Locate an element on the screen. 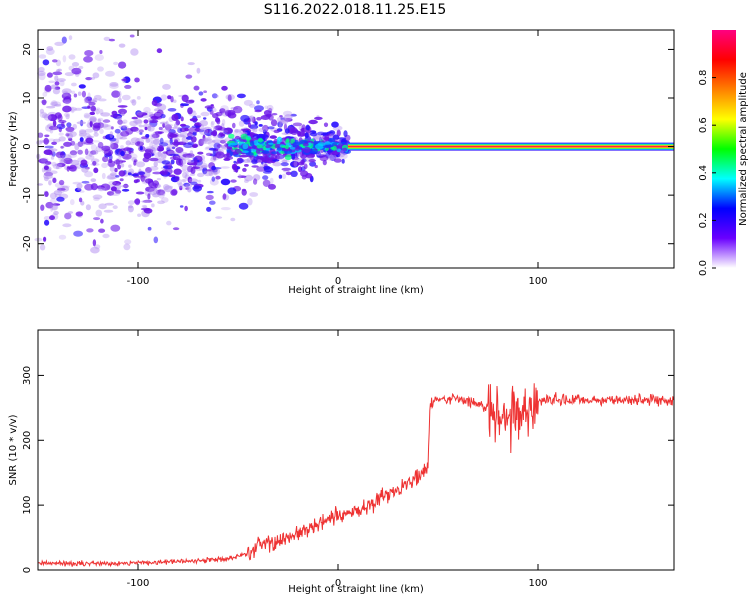 The height and width of the screenshot is (600, 750). spectrogram-ytick-label: 20 is located at coordinates (27, 49).